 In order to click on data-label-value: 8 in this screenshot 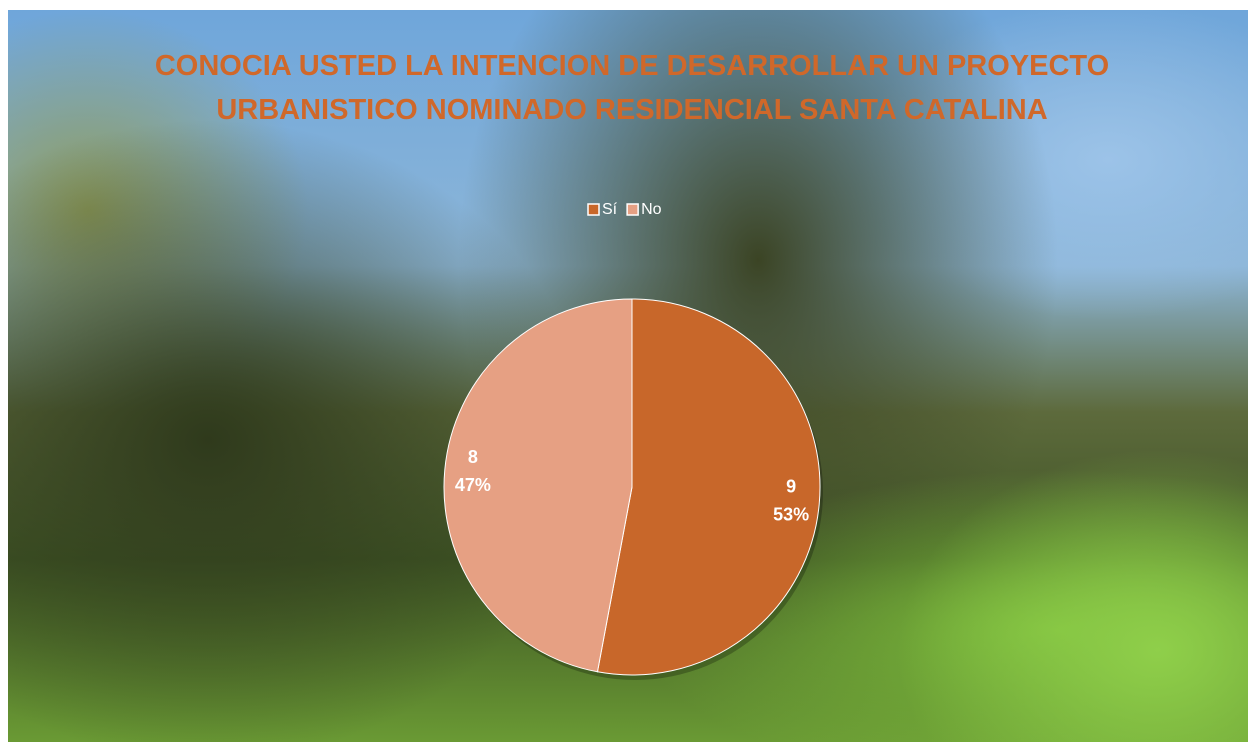, I will do `click(473, 457)`.